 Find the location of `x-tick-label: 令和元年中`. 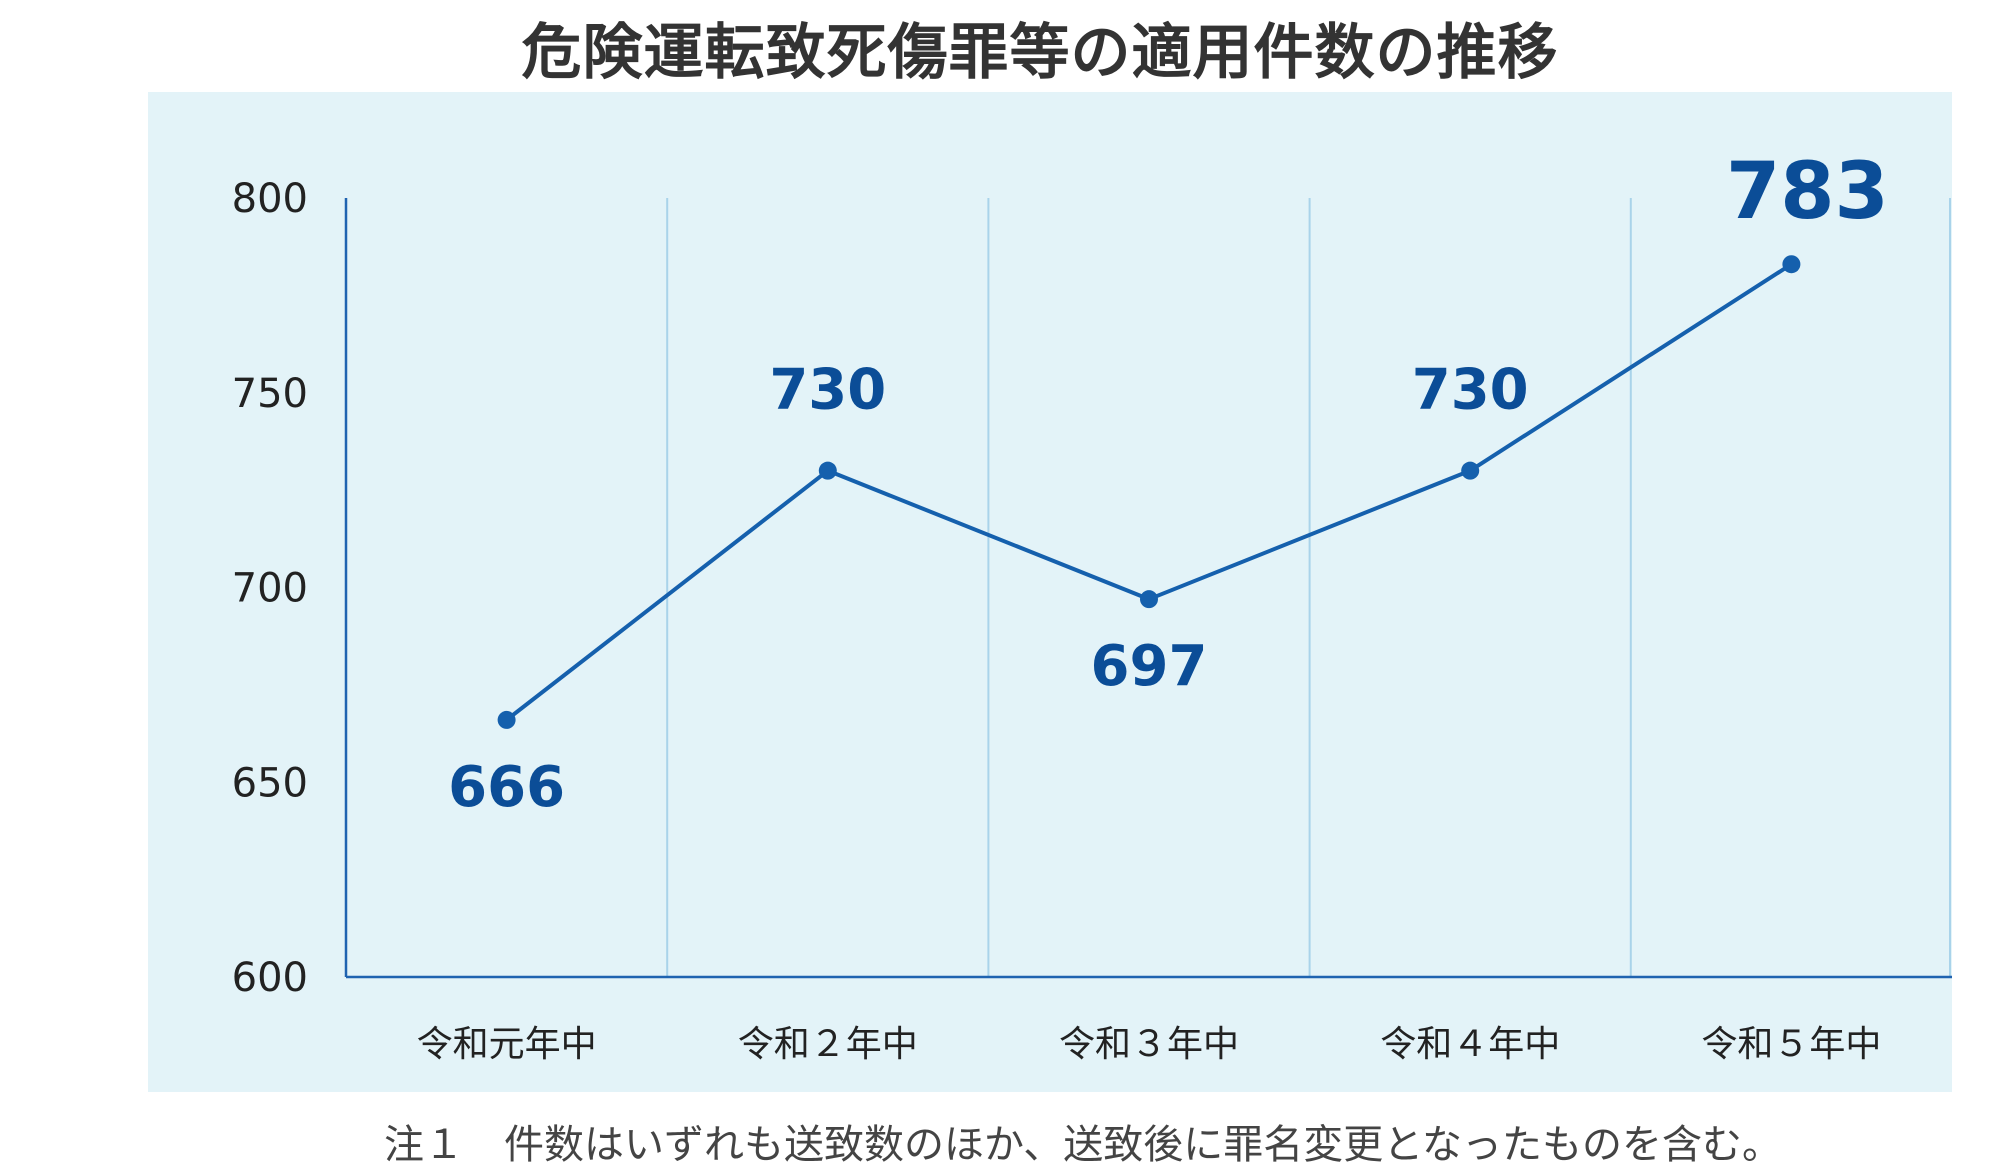

x-tick-label: 令和元年中 is located at coordinates (507, 1044).